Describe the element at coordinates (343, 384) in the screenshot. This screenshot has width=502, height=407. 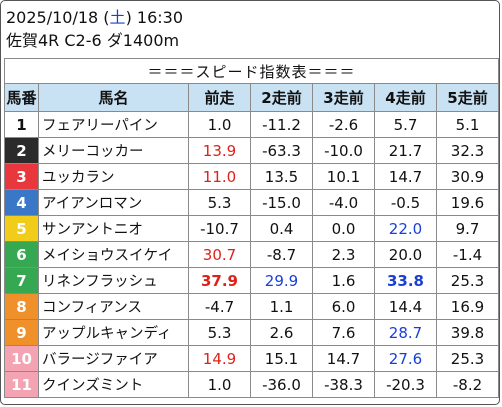
I see `3-races-ago-index: -38.3` at that location.